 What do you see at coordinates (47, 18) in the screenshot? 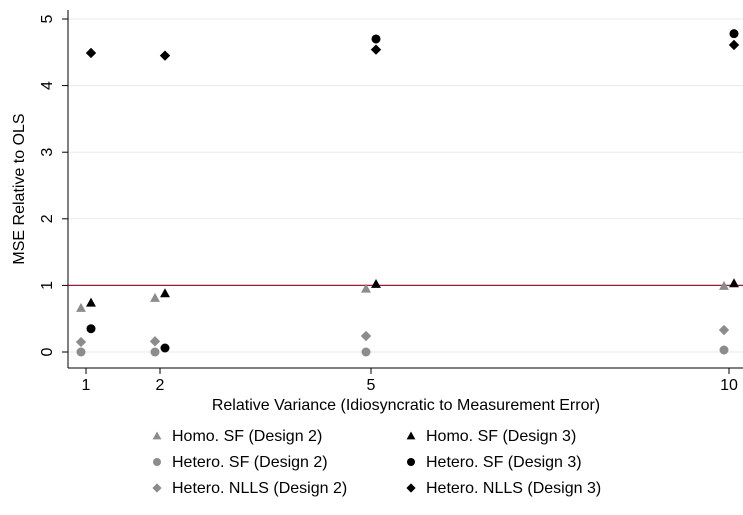
I see `y-tick-label: 5` at bounding box center [47, 18].